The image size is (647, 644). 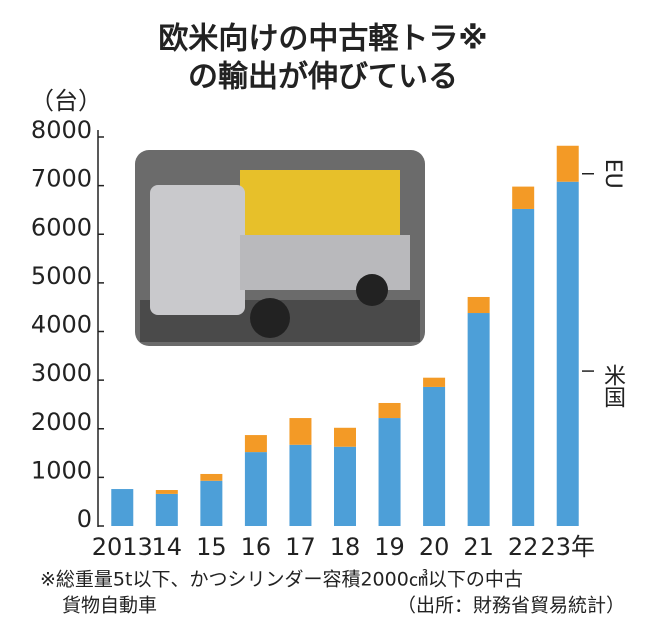 What do you see at coordinates (61, 276) in the screenshot?
I see `y-tick-label: 5000` at bounding box center [61, 276].